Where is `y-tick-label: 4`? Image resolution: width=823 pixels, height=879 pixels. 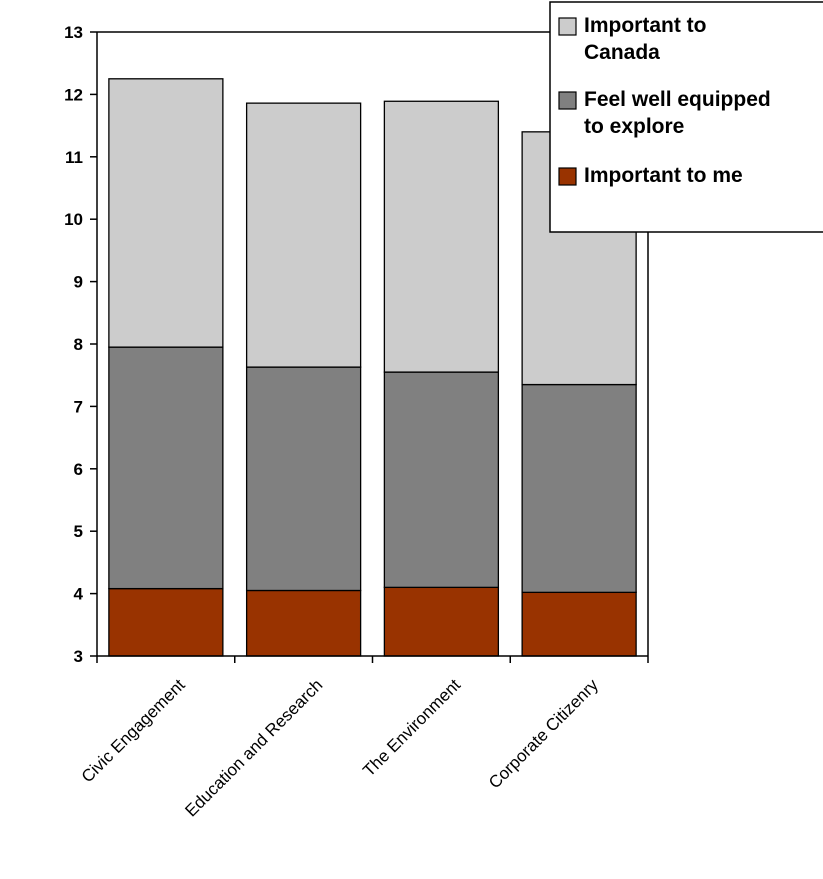
y-tick-label: 4 is located at coordinates (79, 594).